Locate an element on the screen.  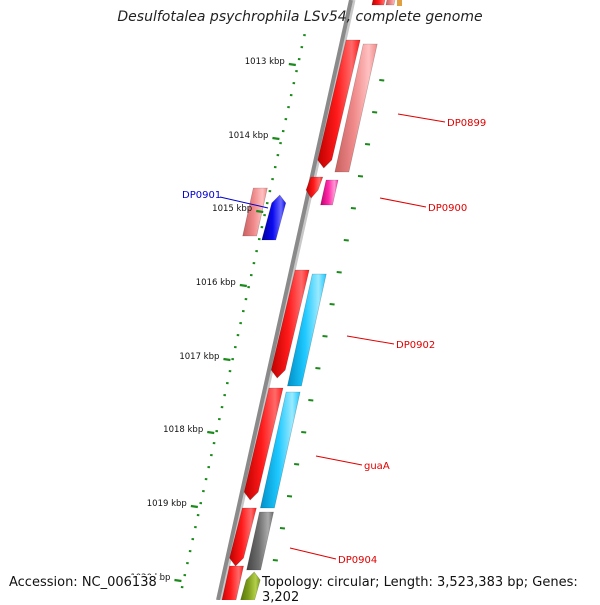
gene-label-dp0900: DP0900 is located at coordinates (447, 208).